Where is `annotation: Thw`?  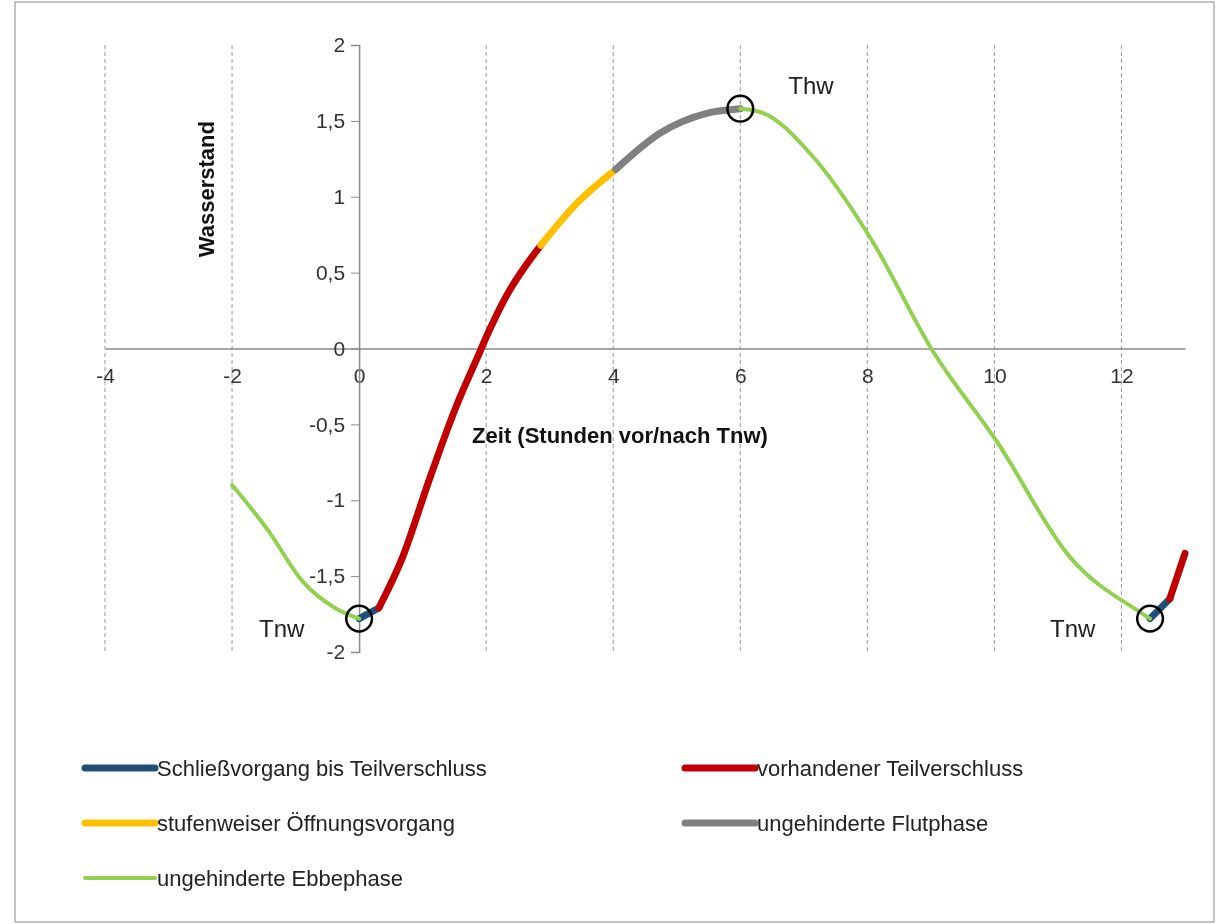
annotation: Thw is located at coordinates (811, 85).